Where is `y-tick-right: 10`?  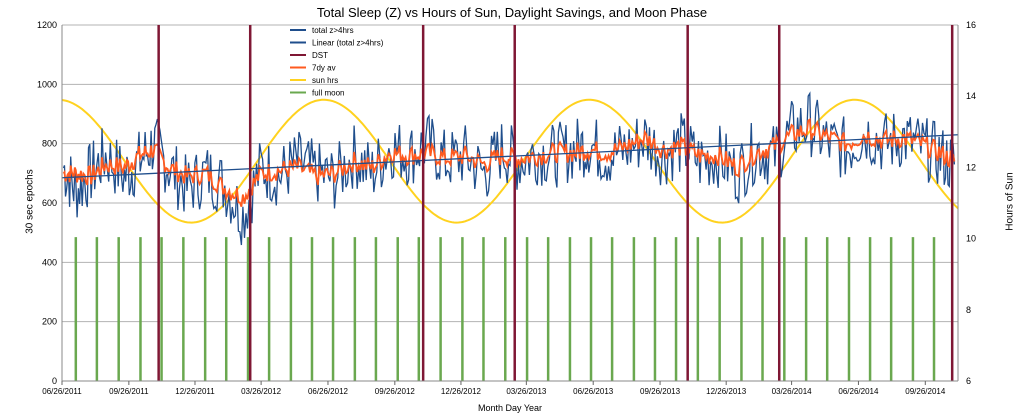
y-tick-right: 10 is located at coordinates (971, 239).